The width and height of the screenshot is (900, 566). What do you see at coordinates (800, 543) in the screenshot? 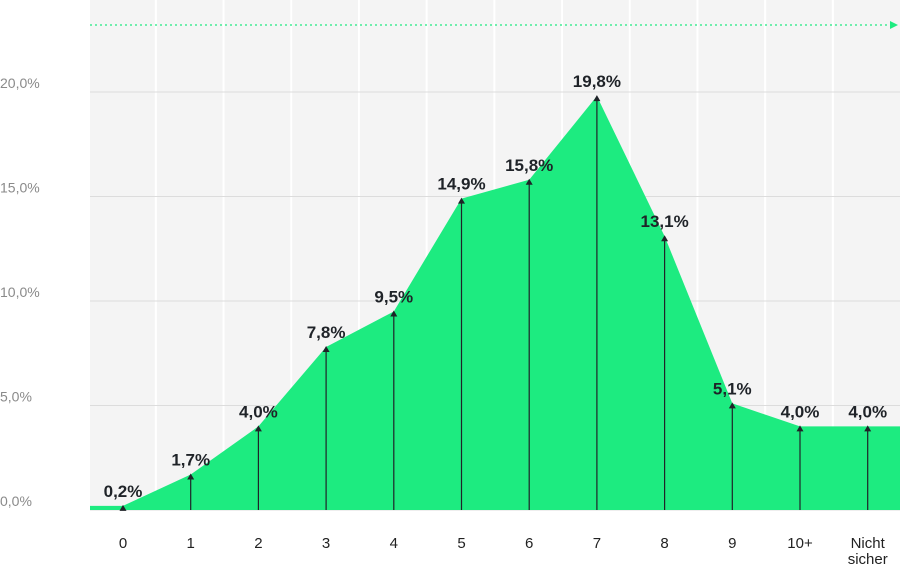
I see `x-tick-label: 10+` at bounding box center [800, 543].